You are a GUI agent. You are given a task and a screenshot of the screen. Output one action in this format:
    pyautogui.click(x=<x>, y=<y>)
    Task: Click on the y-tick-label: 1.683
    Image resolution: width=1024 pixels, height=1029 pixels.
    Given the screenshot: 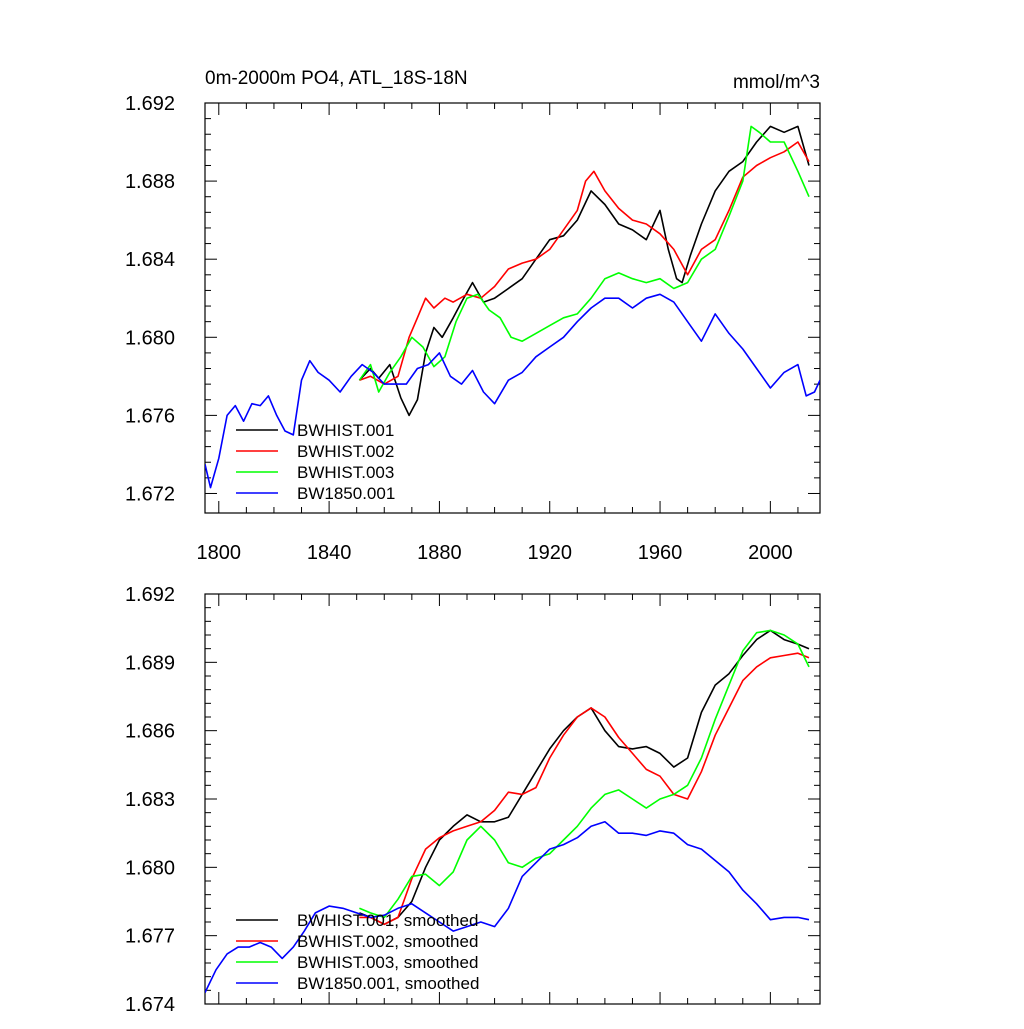 What is the action you would take?
    pyautogui.click(x=150, y=800)
    